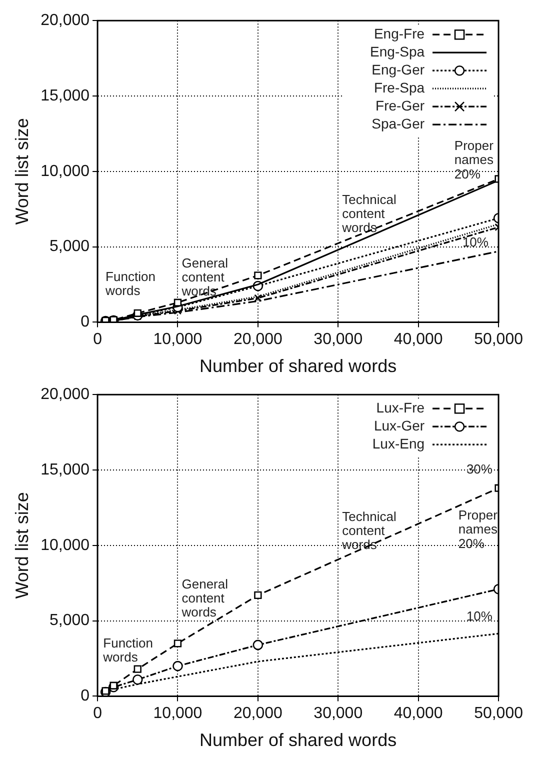 Image resolution: width=534 pixels, height=768 pixels. I want to click on legend-label: Lux-Eng, so click(398, 443).